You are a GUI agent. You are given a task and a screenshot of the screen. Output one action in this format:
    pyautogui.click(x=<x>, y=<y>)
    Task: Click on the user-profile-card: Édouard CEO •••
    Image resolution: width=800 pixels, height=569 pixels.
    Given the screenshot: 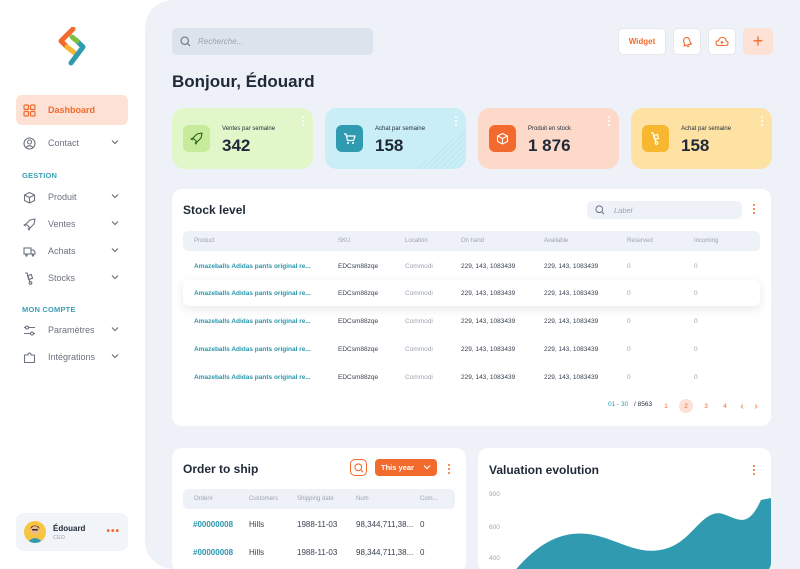 What is the action you would take?
    pyautogui.click(x=72, y=532)
    